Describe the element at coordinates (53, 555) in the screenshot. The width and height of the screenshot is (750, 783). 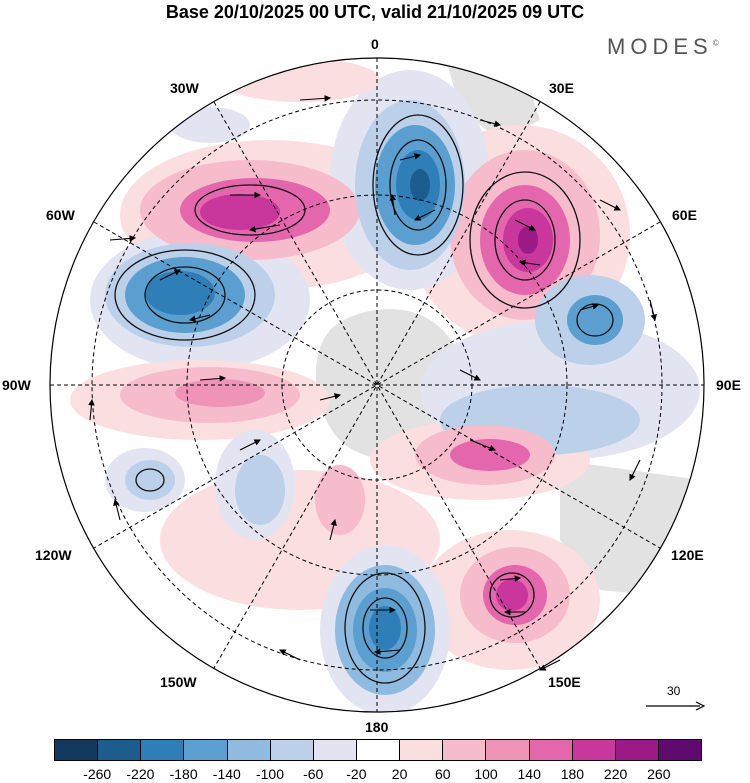
I see `lon-label-120w: 120W` at that location.